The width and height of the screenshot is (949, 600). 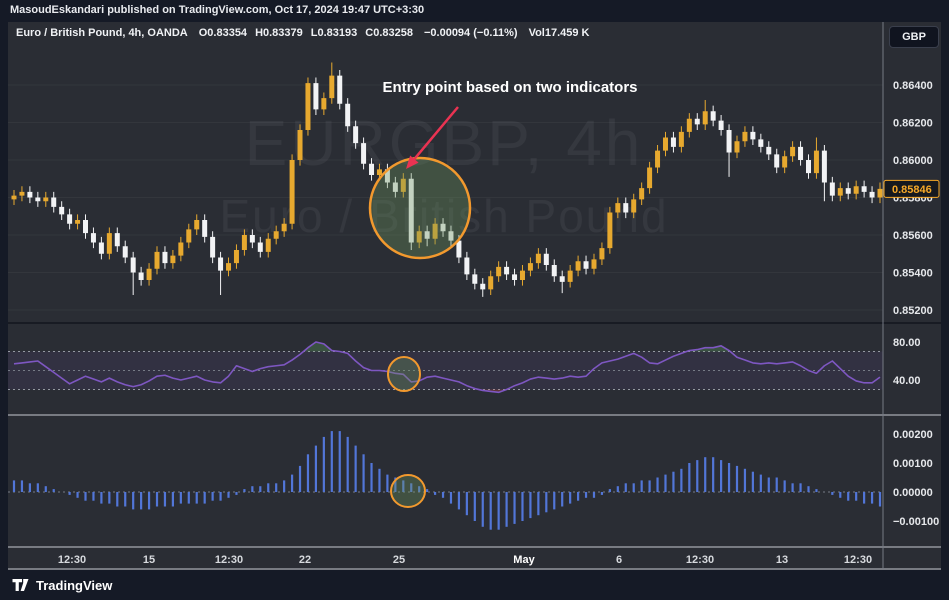 I want to click on time-axis-label: May, so click(x=524, y=560).